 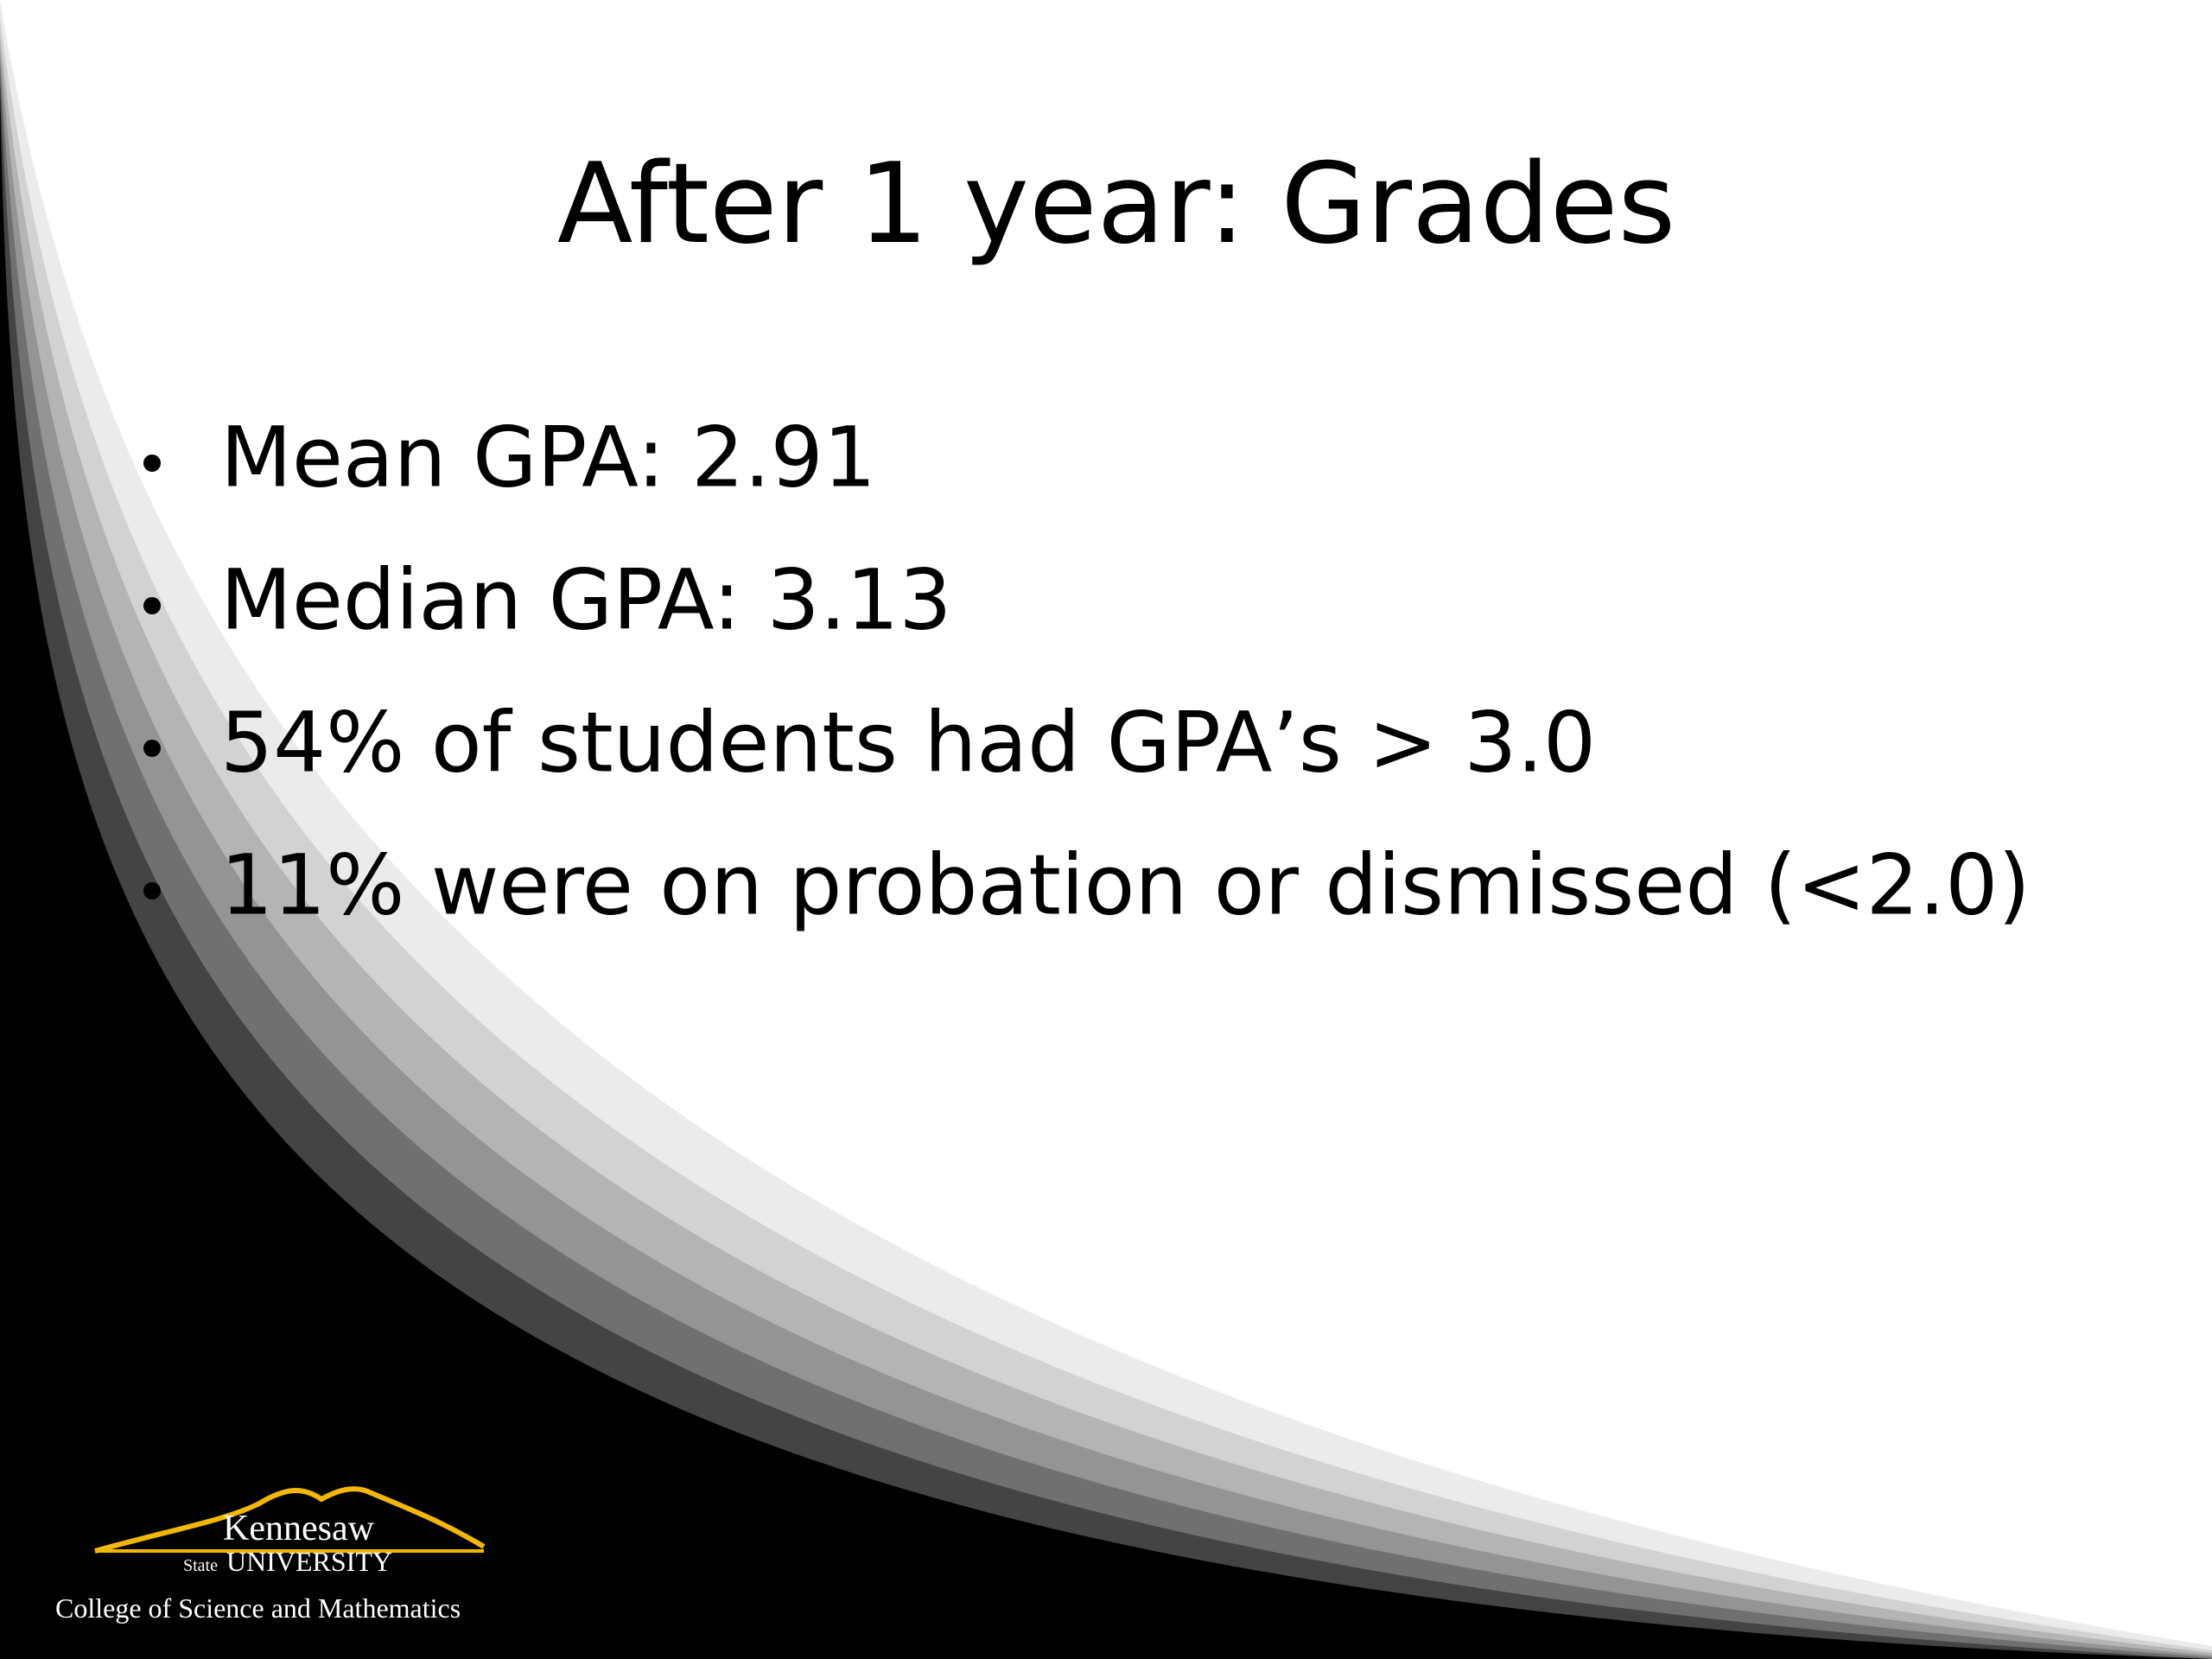 What do you see at coordinates (548, 457) in the screenshot?
I see `bullet-text: Mean GPA: 2.91` at bounding box center [548, 457].